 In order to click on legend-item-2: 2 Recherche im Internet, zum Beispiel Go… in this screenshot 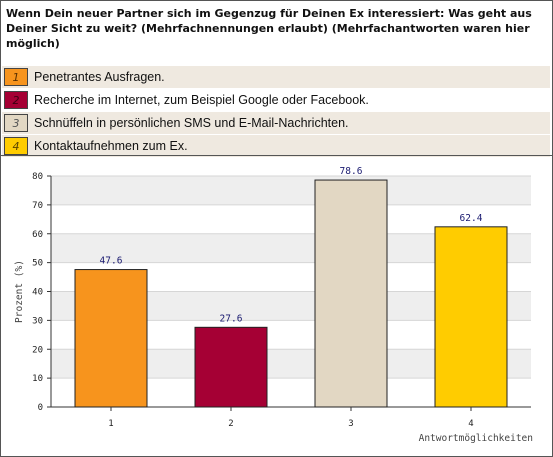, I will do `click(276, 100)`.